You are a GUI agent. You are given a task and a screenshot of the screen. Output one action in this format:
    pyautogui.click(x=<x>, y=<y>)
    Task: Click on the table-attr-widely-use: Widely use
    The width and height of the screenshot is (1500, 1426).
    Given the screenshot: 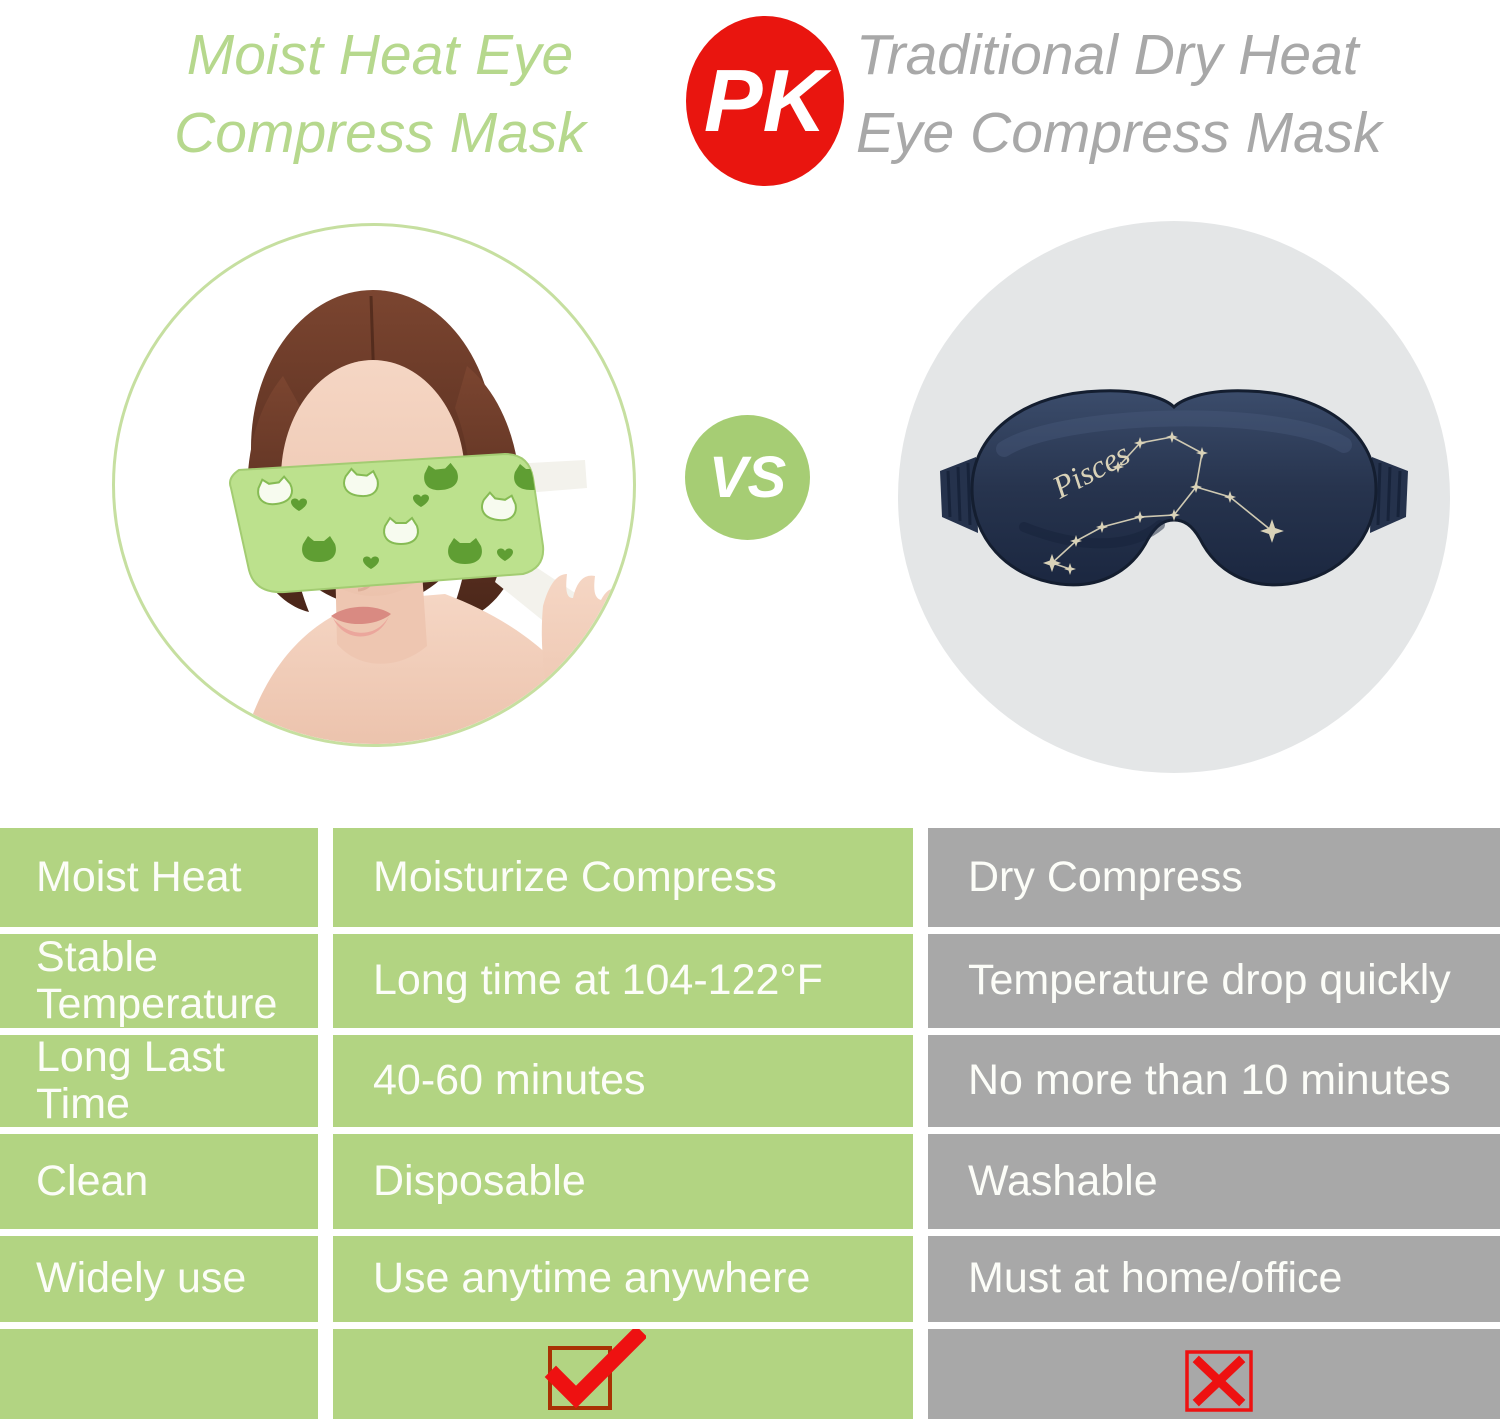 What is the action you would take?
    pyautogui.click(x=159, y=1279)
    